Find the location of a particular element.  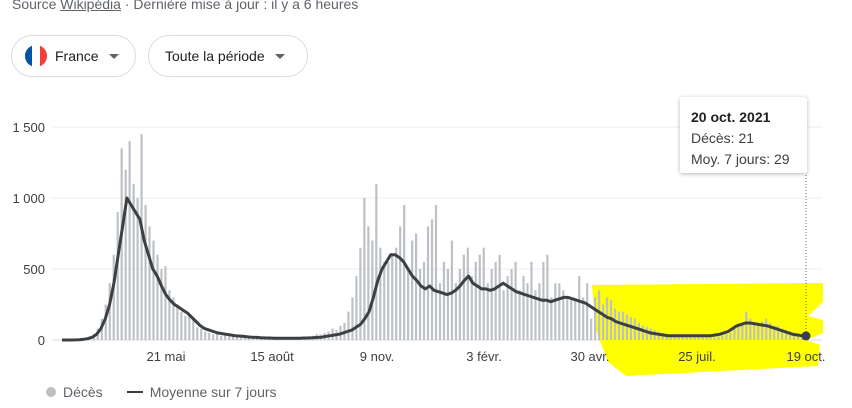

x-tick-label: 25 juil. is located at coordinates (697, 356).